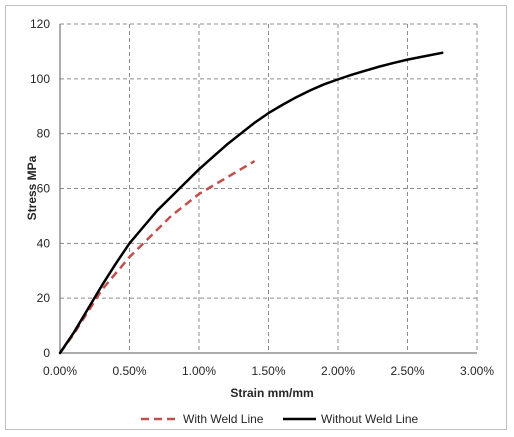 The width and height of the screenshot is (514, 437). Describe the element at coordinates (44, 134) in the screenshot. I see `y-tick-label: 80` at that location.